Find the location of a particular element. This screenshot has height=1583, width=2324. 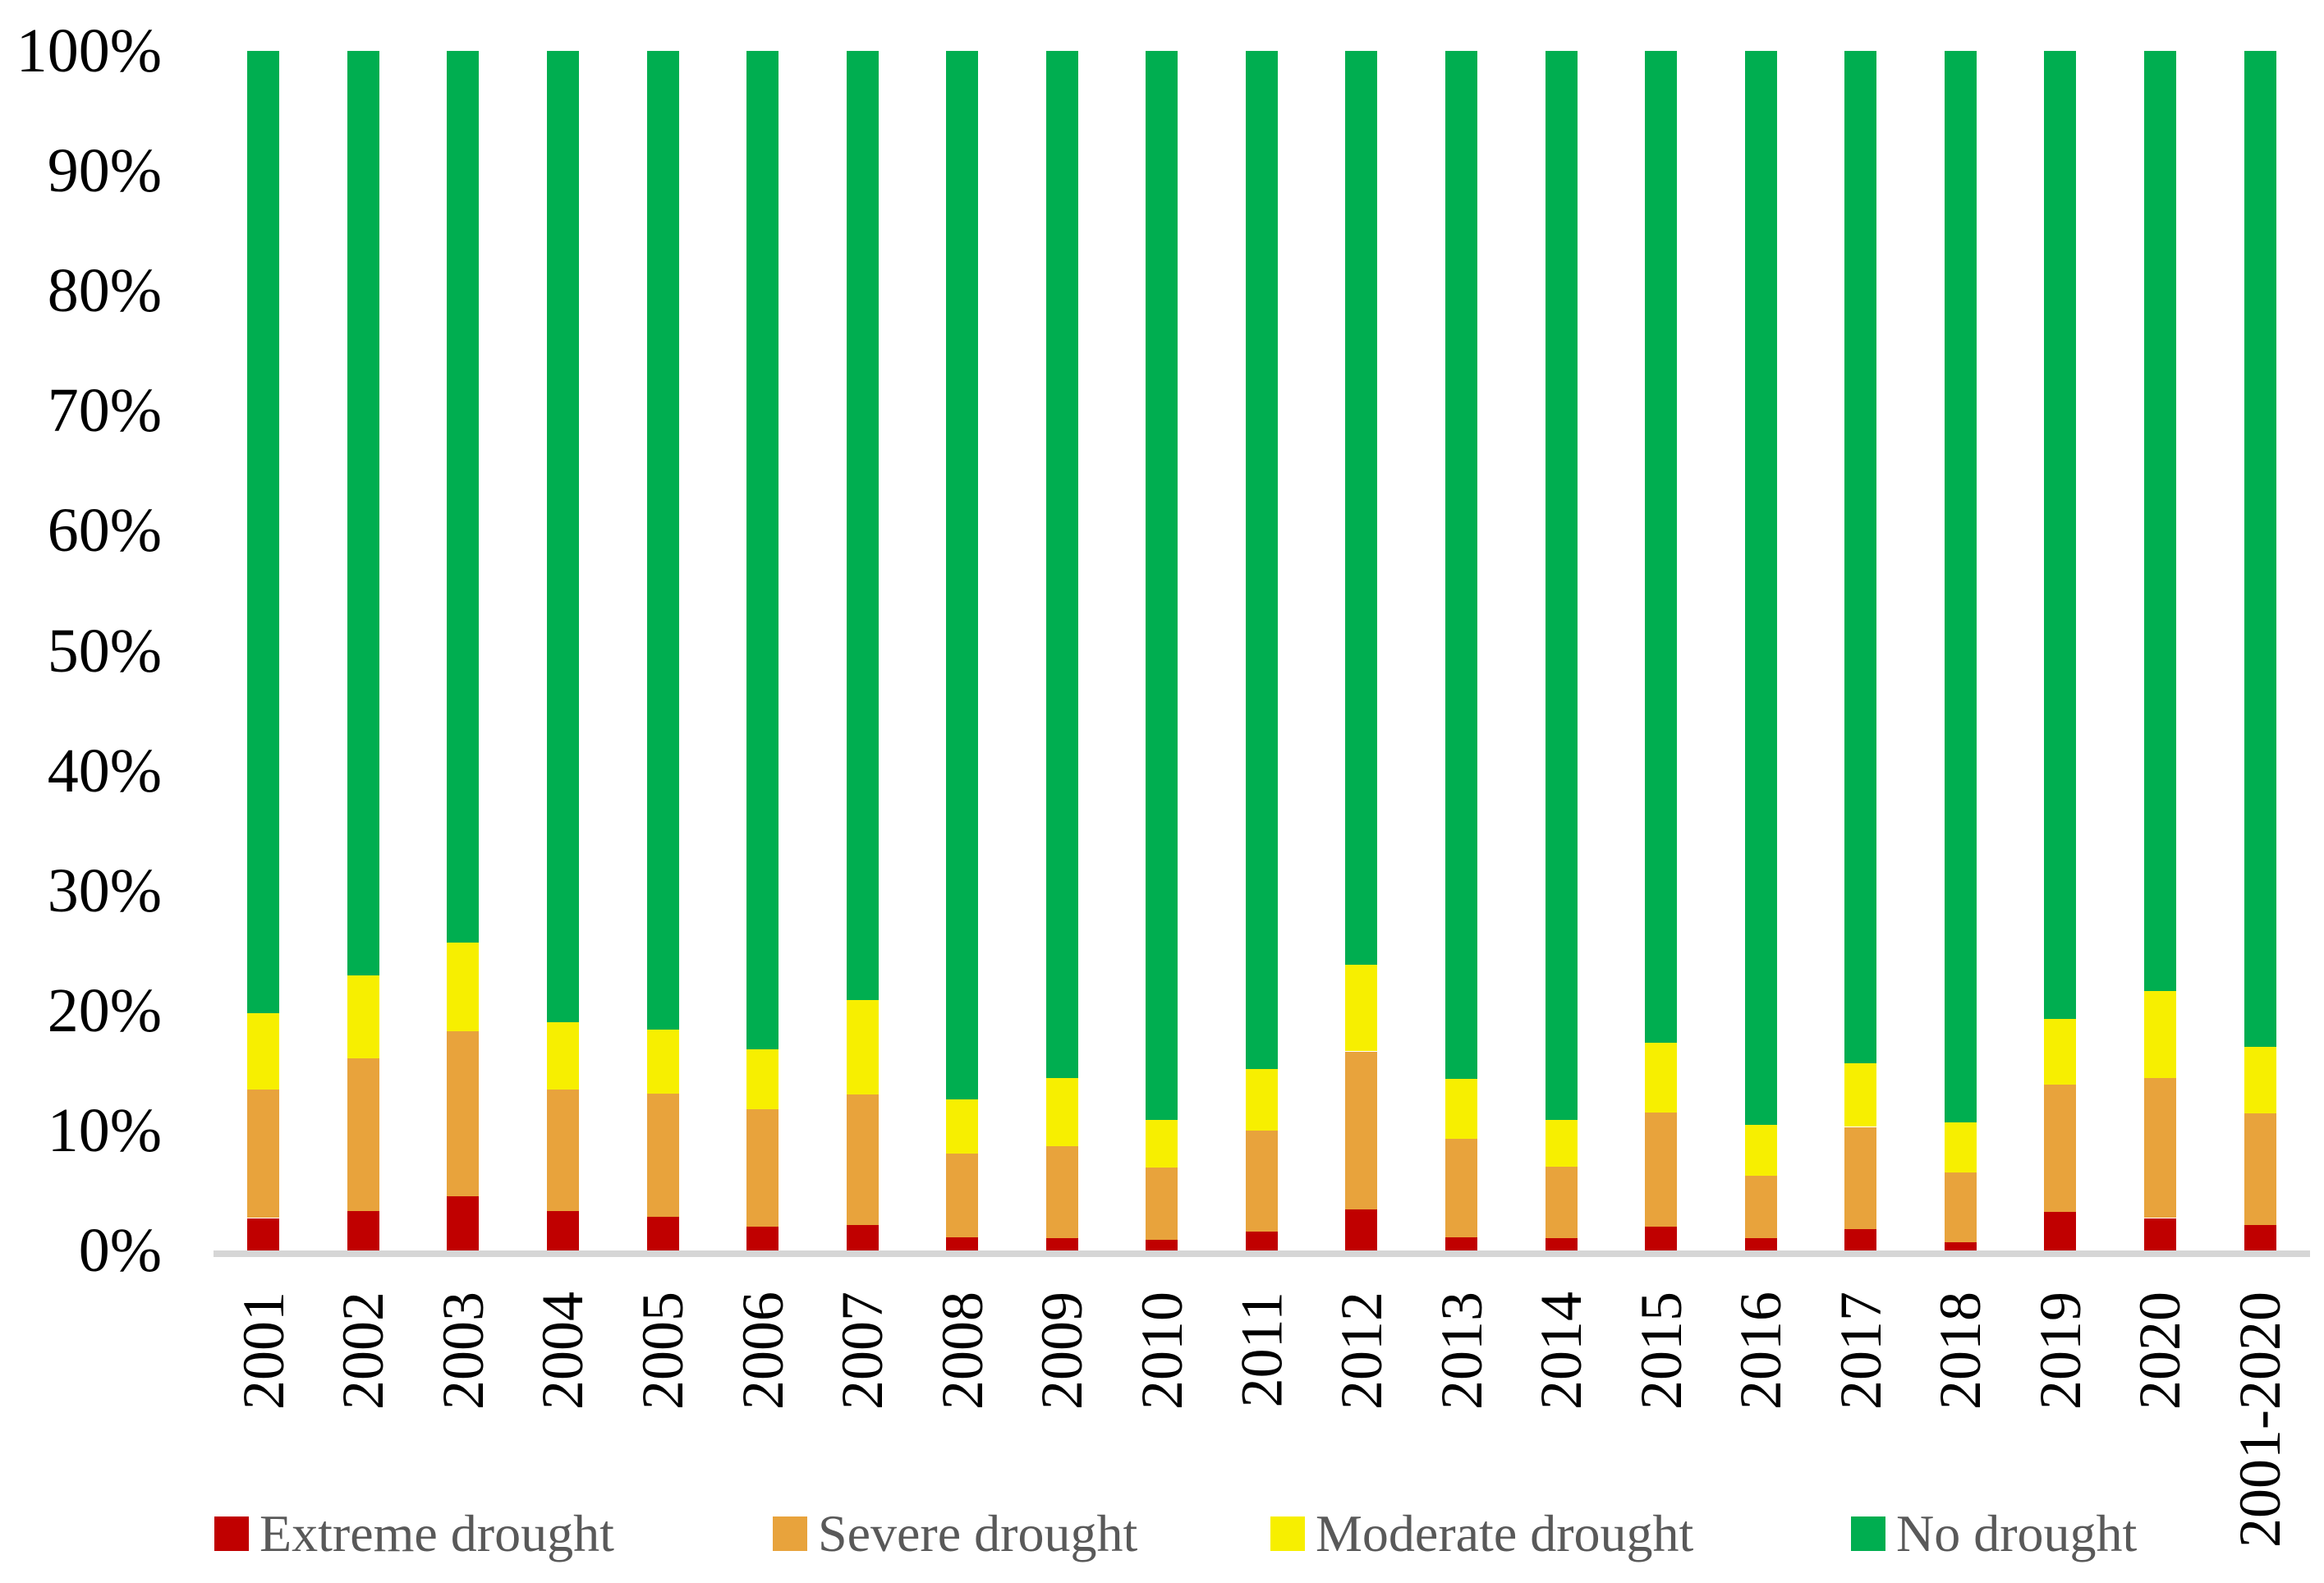

y-axis-tick-label: 90% is located at coordinates (104, 171).